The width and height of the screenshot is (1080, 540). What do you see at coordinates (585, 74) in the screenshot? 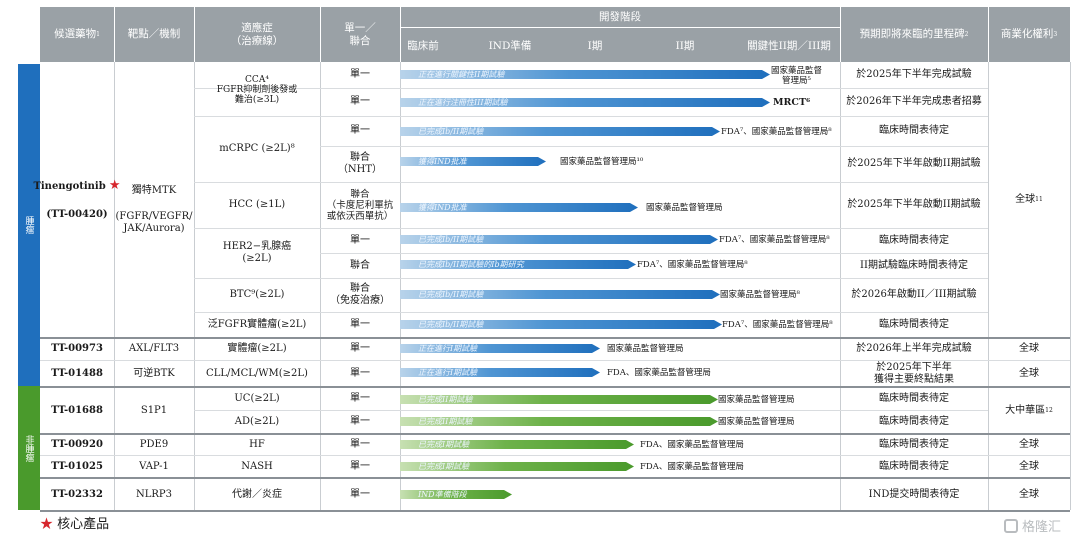
I see `progress-bar: 正在進行關鍵性II期試驗` at bounding box center [585, 74].